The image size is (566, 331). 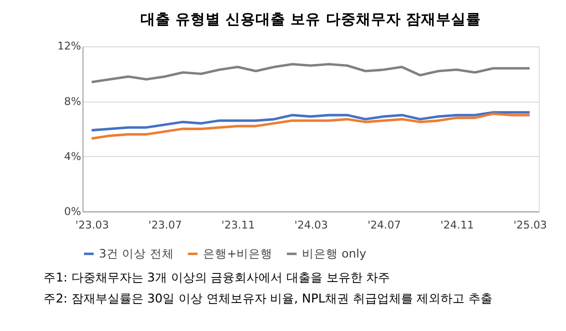 I want to click on y-tick-label: 8%, so click(x=73, y=101).